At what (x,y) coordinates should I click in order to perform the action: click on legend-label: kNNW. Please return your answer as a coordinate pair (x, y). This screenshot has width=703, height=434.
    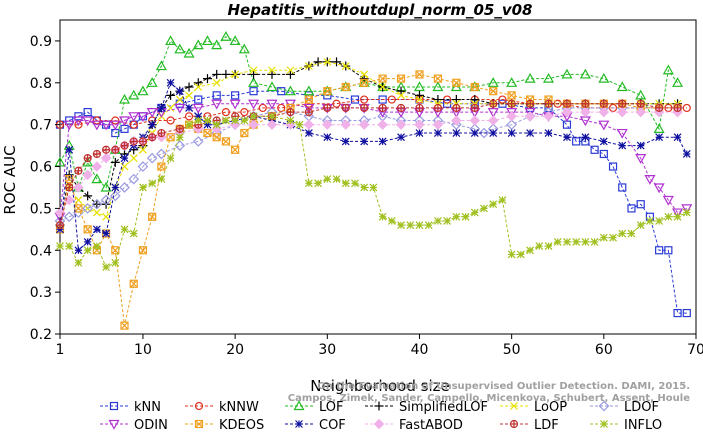
    Looking at the image, I should click on (239, 407).